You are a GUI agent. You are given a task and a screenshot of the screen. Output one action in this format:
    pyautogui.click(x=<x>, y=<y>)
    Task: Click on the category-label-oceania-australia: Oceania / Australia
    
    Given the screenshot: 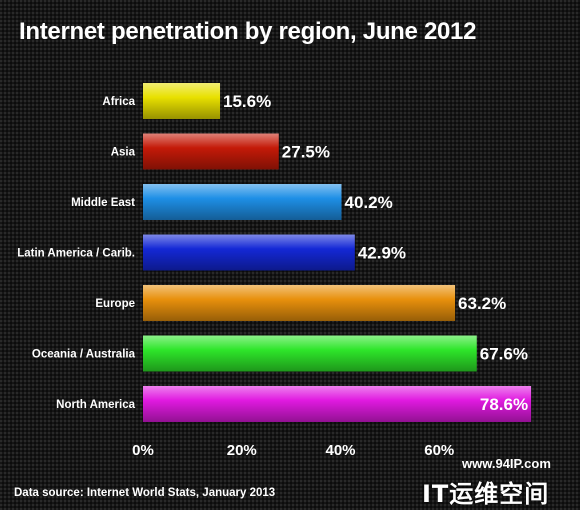 What is the action you would take?
    pyautogui.click(x=84, y=355)
    